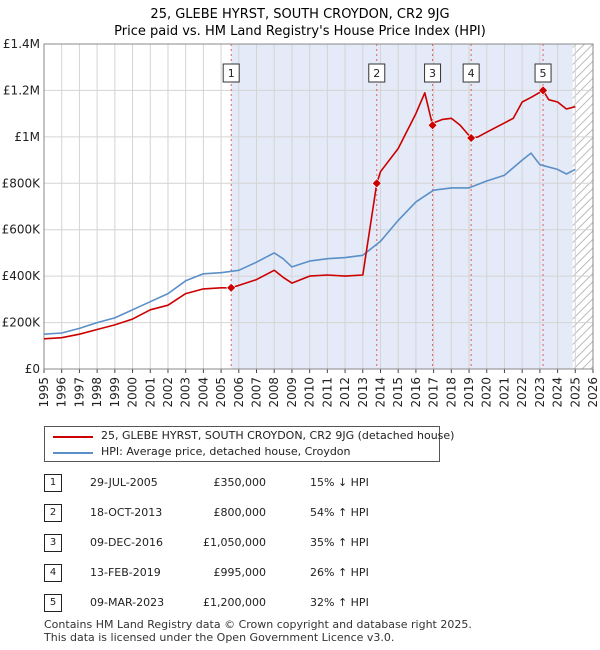 The width and height of the screenshot is (600, 650). I want to click on x-tick-label: 2017, so click(434, 392).